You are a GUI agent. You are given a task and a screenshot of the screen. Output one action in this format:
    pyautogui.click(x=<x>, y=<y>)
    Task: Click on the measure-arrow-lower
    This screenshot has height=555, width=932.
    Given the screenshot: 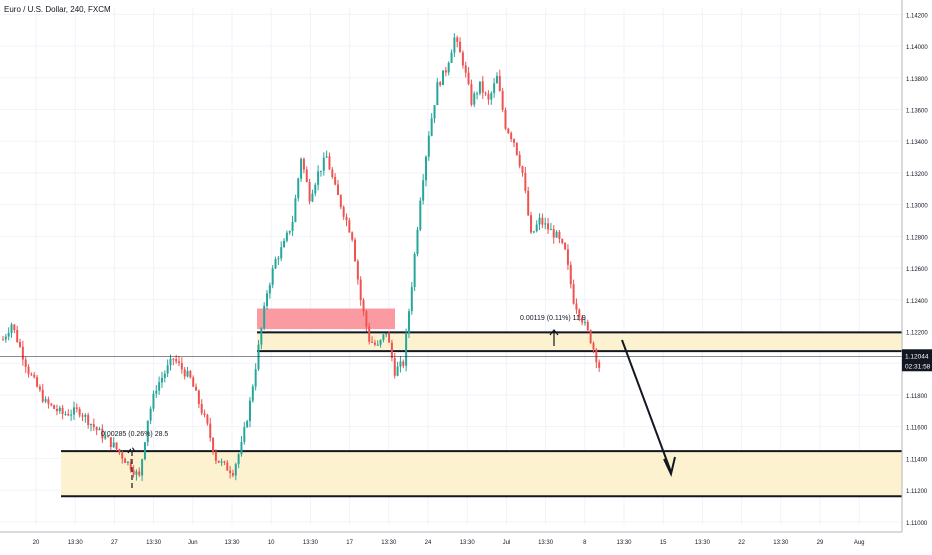 What is the action you would take?
    pyautogui.click(x=132, y=466)
    